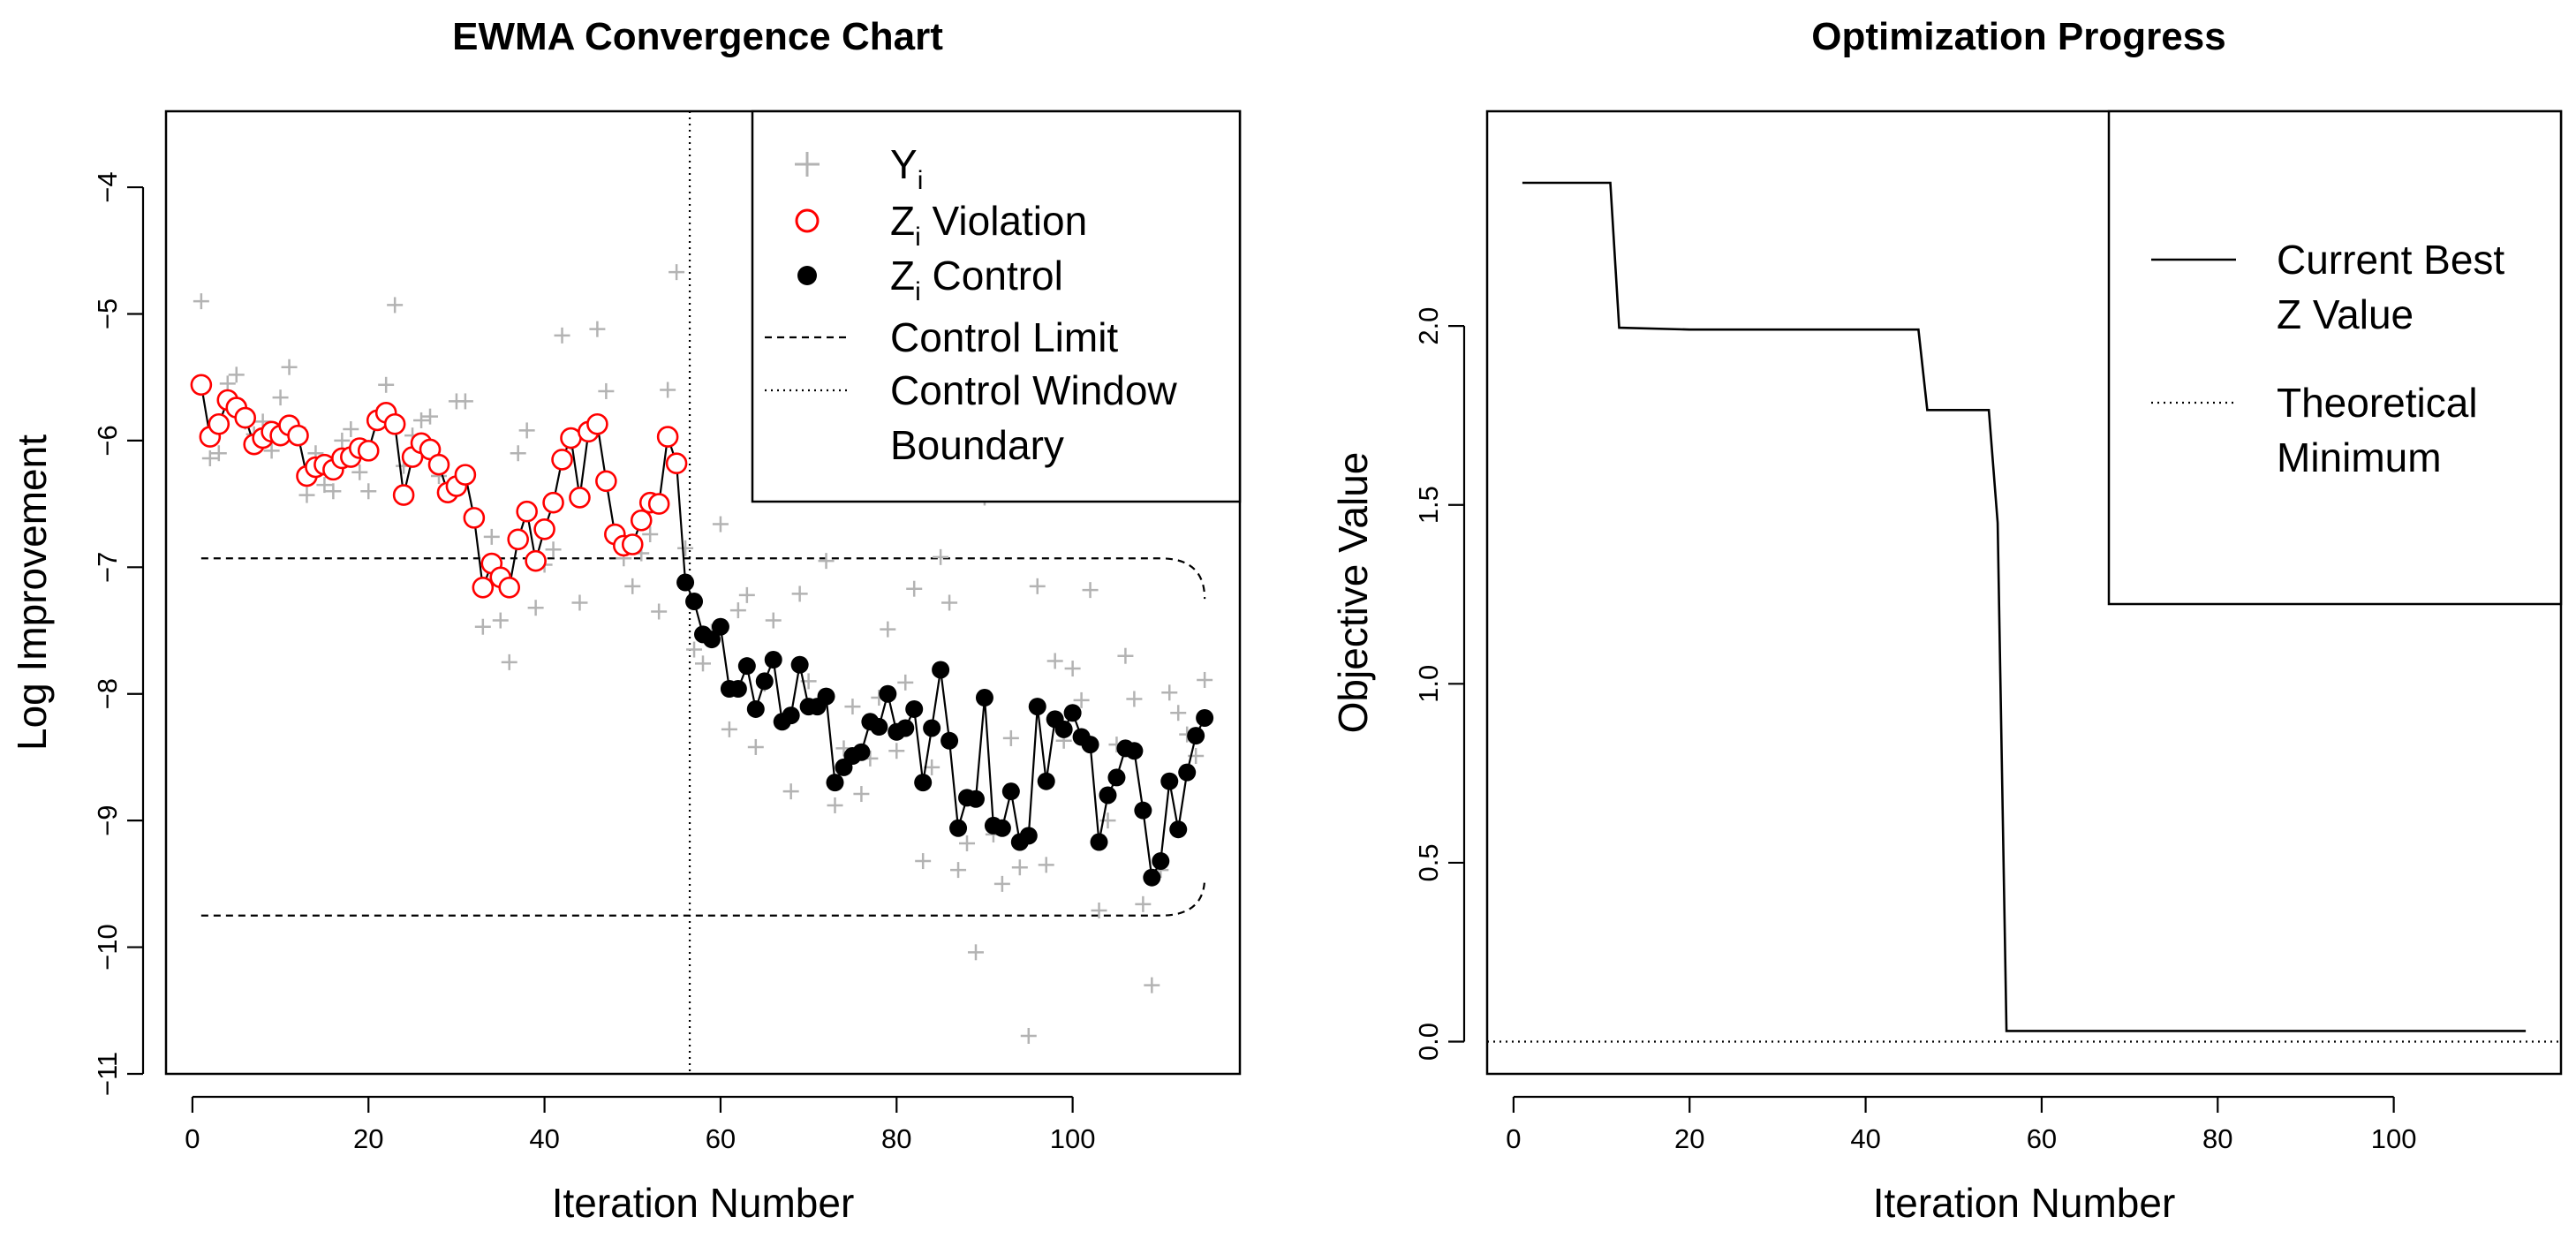 The height and width of the screenshot is (1239, 2576). What do you see at coordinates (544, 1138) in the screenshot?
I see `ewma-x-tick-label: 40` at bounding box center [544, 1138].